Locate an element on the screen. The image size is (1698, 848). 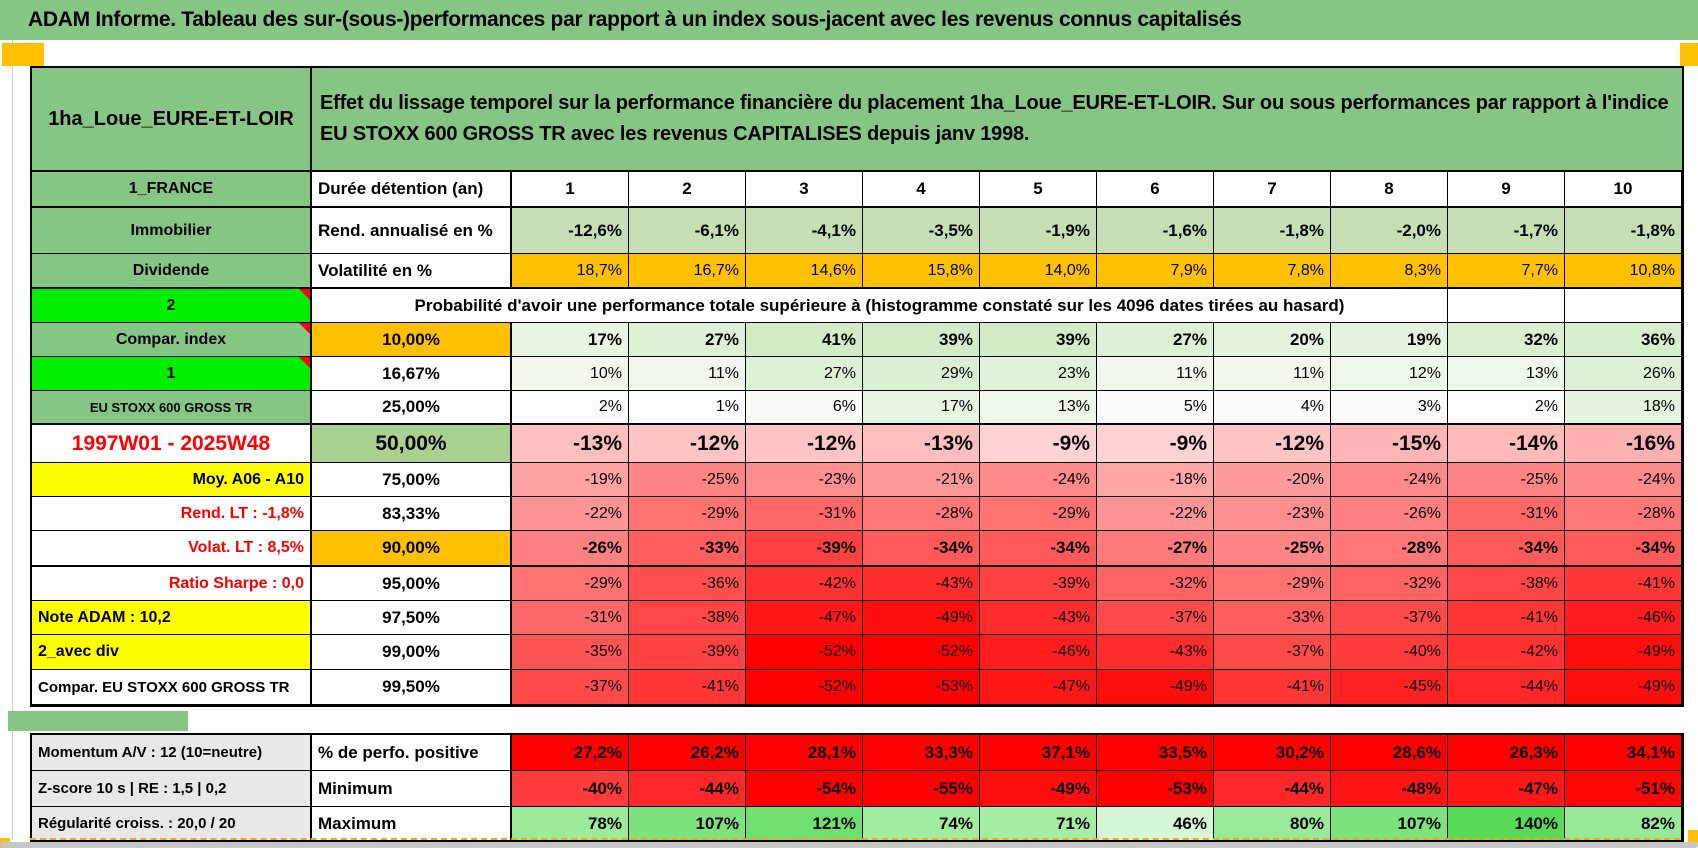
row-label-cell: 1 is located at coordinates (172, 374).